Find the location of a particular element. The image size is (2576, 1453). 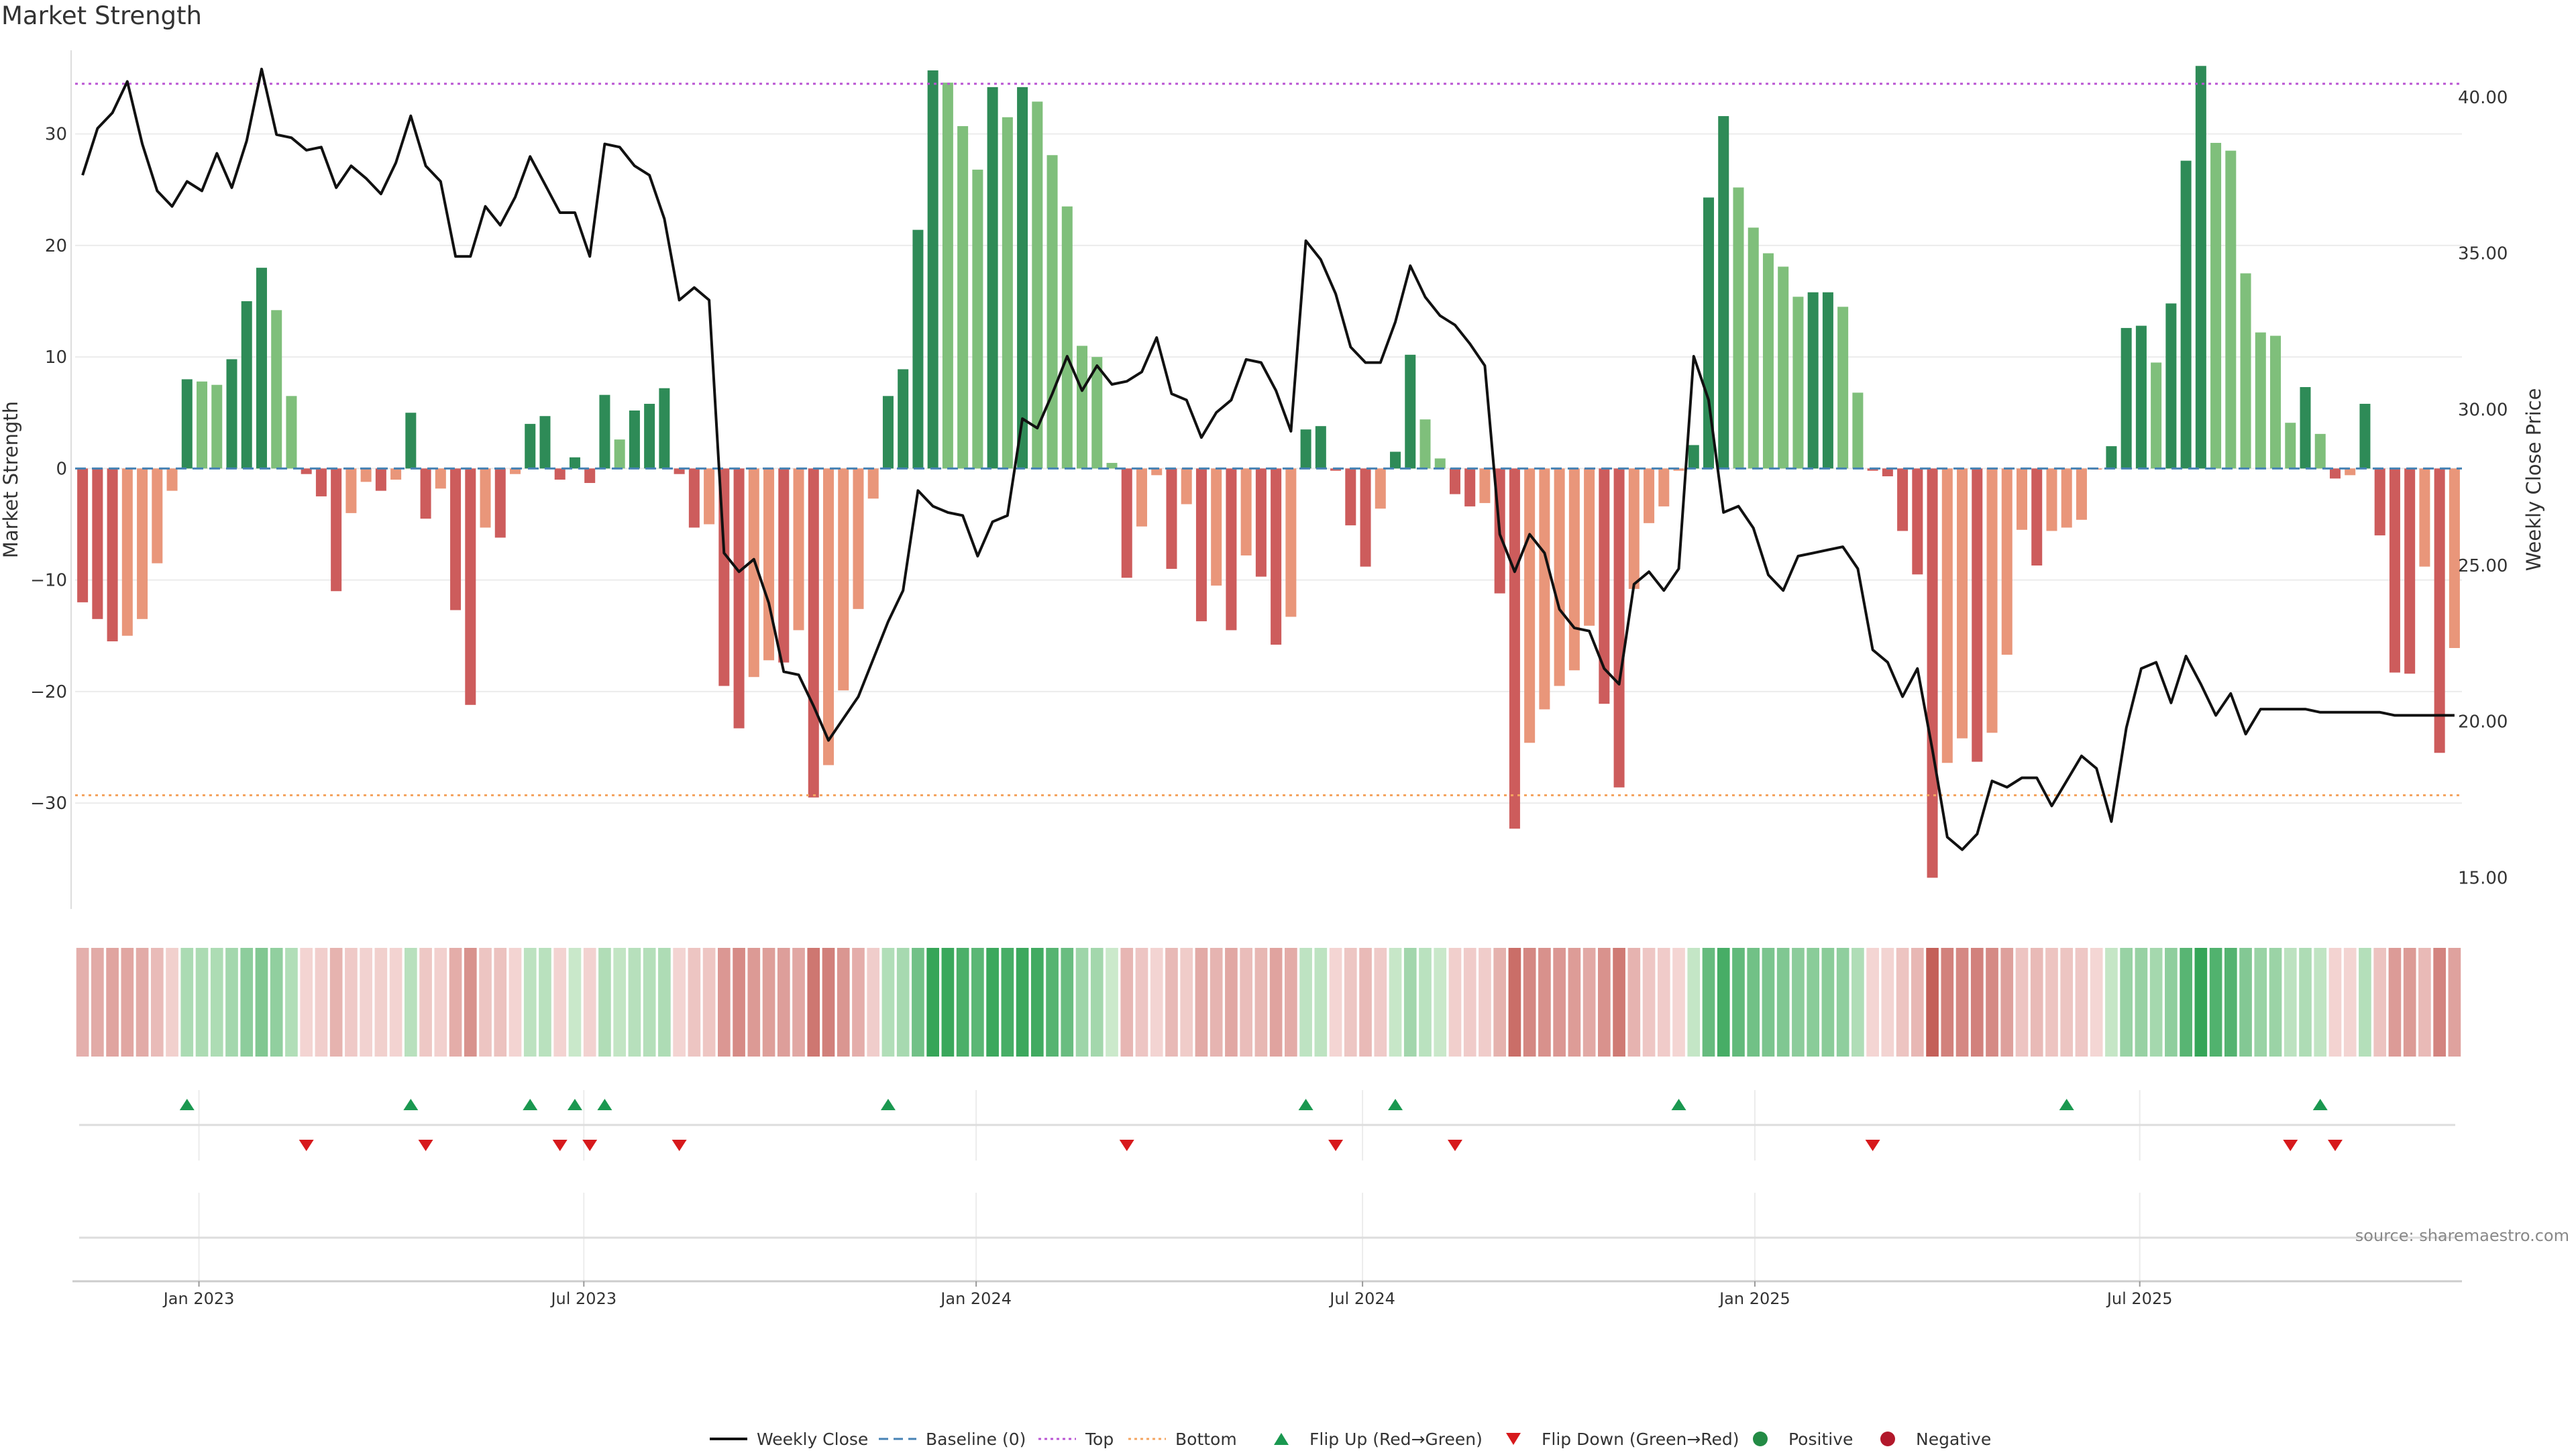

y-tick-label: 20 is located at coordinates (56, 246).